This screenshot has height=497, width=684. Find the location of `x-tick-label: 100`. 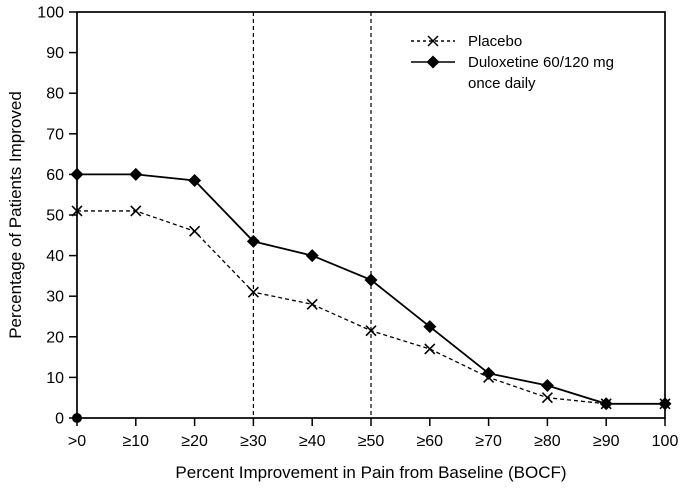

x-tick-label: 100 is located at coordinates (665, 441).